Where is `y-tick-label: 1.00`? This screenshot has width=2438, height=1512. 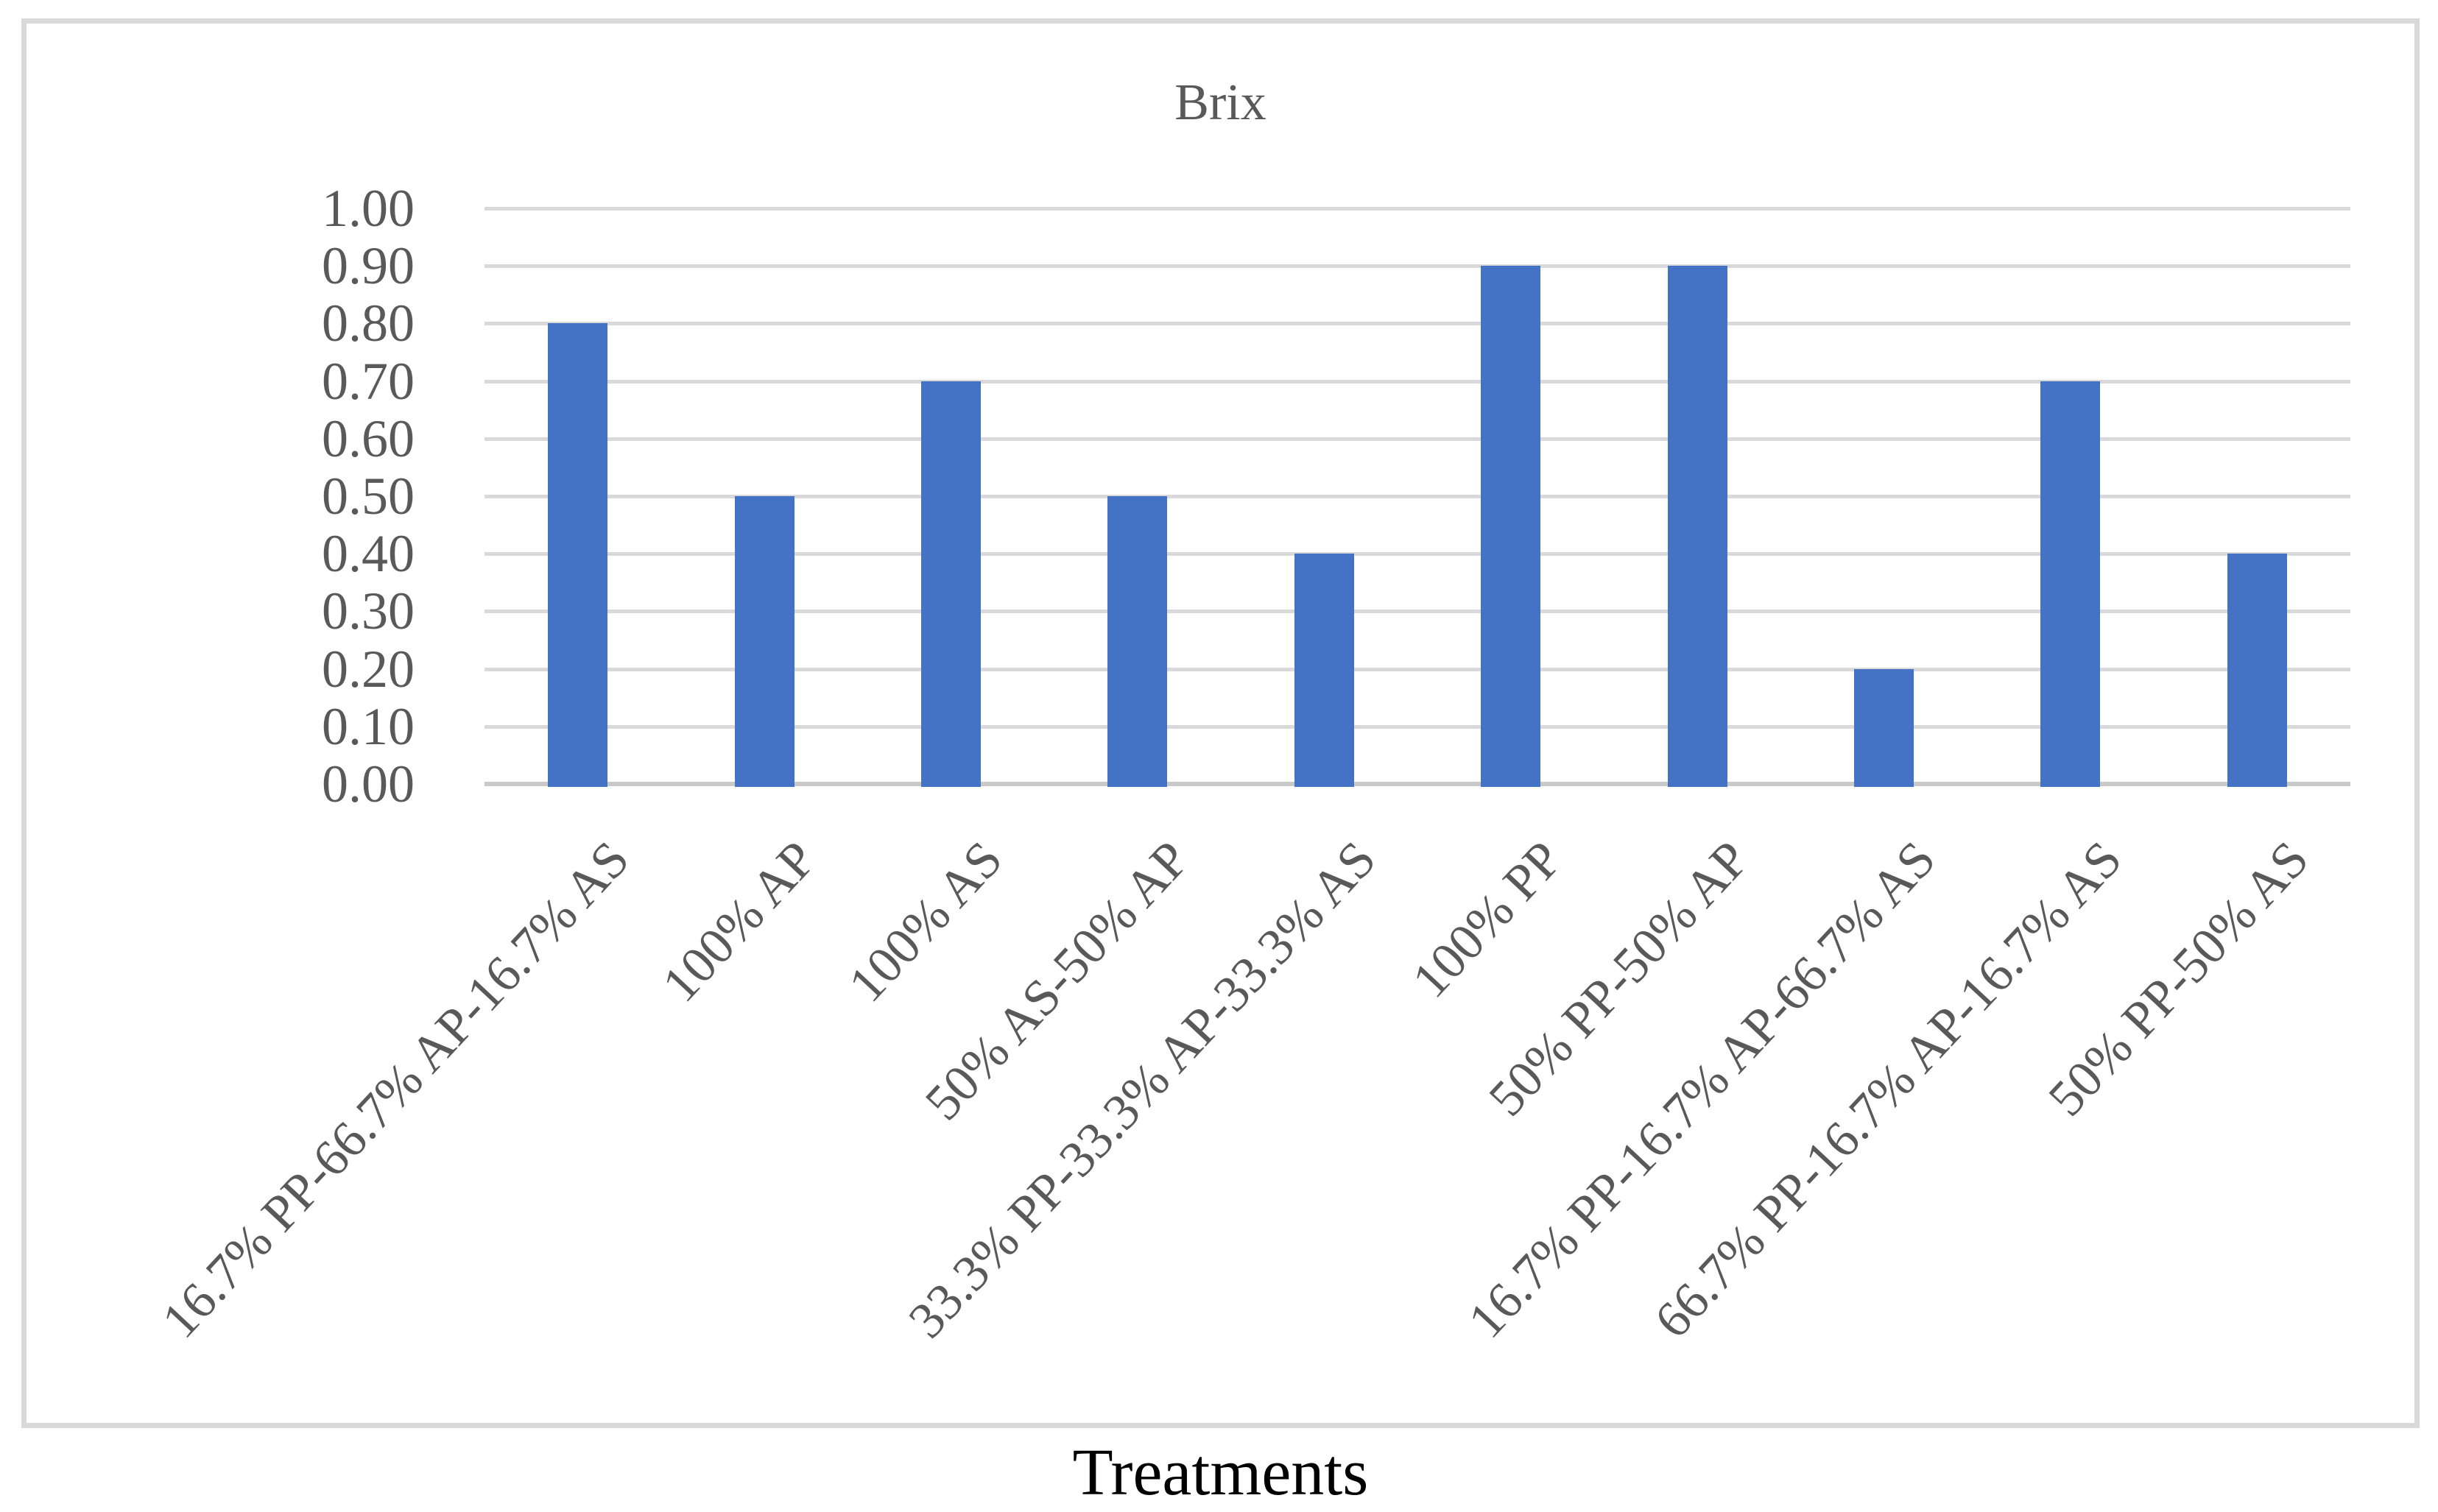
y-tick-label: 1.00 is located at coordinates (368, 208).